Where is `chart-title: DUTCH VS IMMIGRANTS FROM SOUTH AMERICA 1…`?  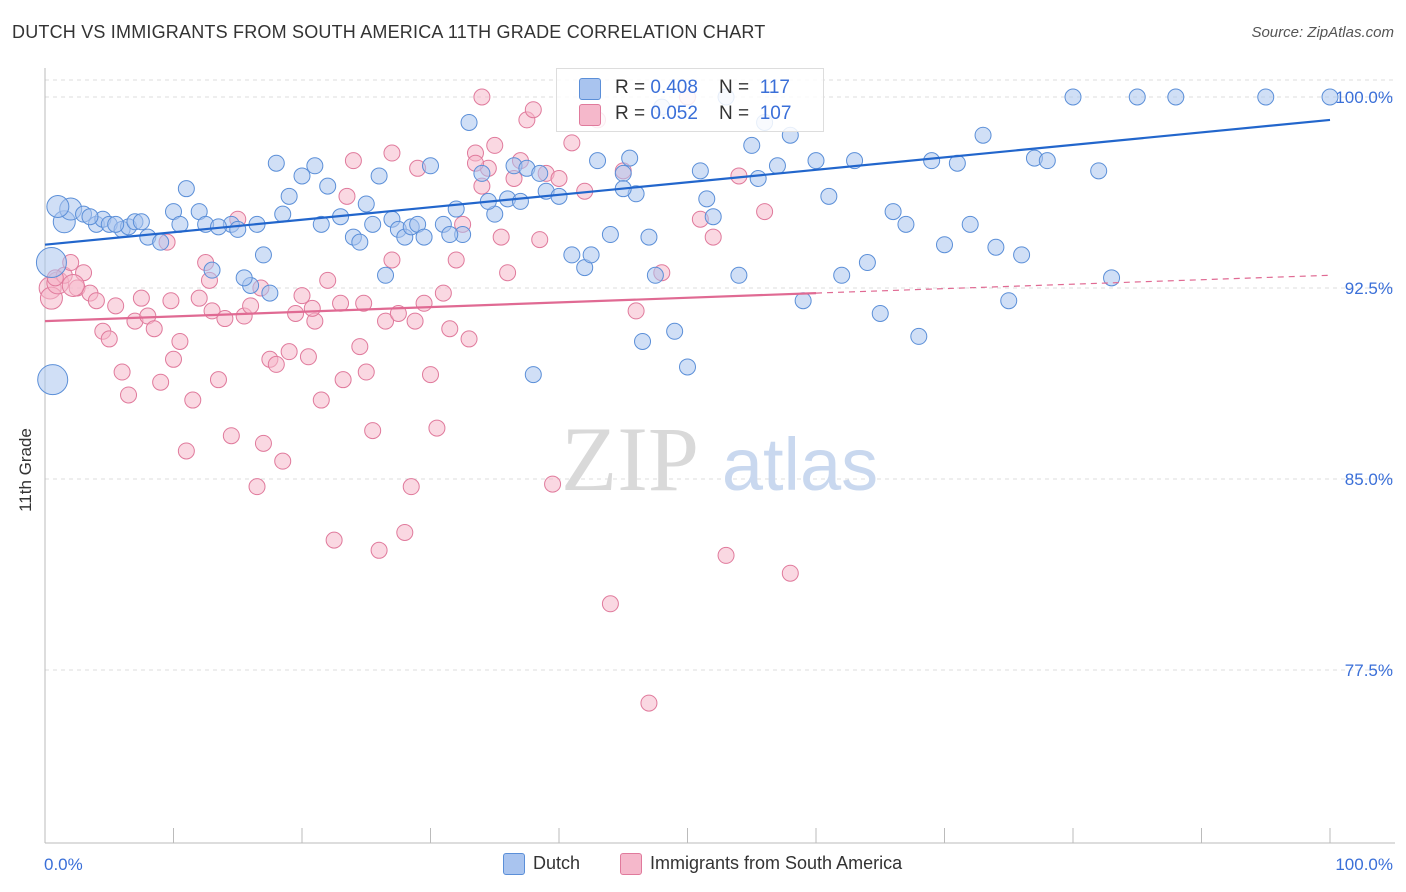 chart-title: DUTCH VS IMMIGRANTS FROM SOUTH AMERICA 1… is located at coordinates (389, 32).